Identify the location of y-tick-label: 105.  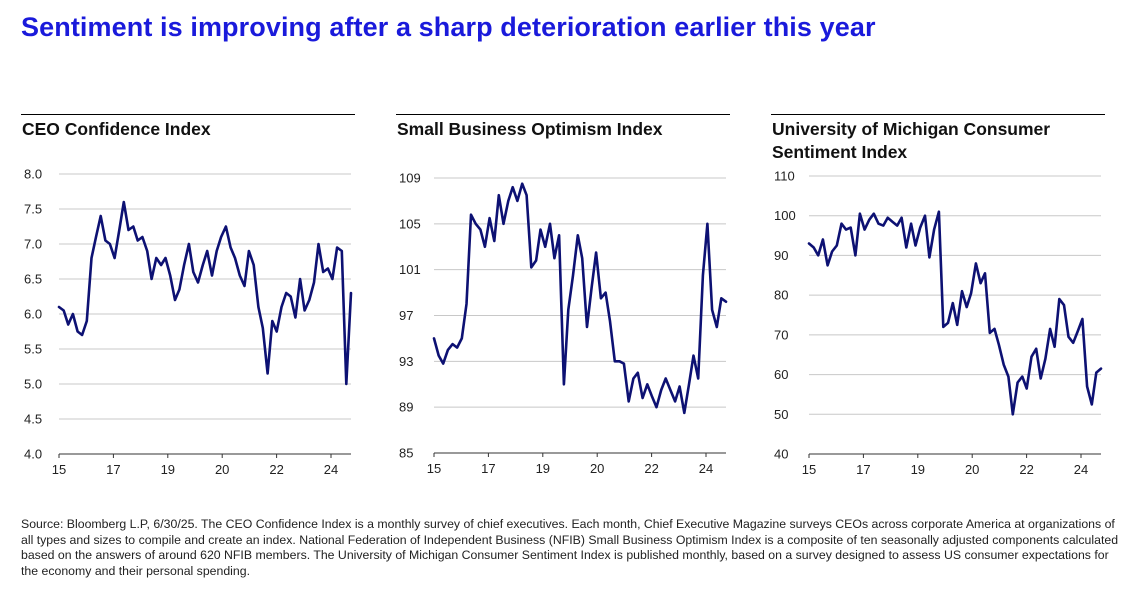
(410, 223).